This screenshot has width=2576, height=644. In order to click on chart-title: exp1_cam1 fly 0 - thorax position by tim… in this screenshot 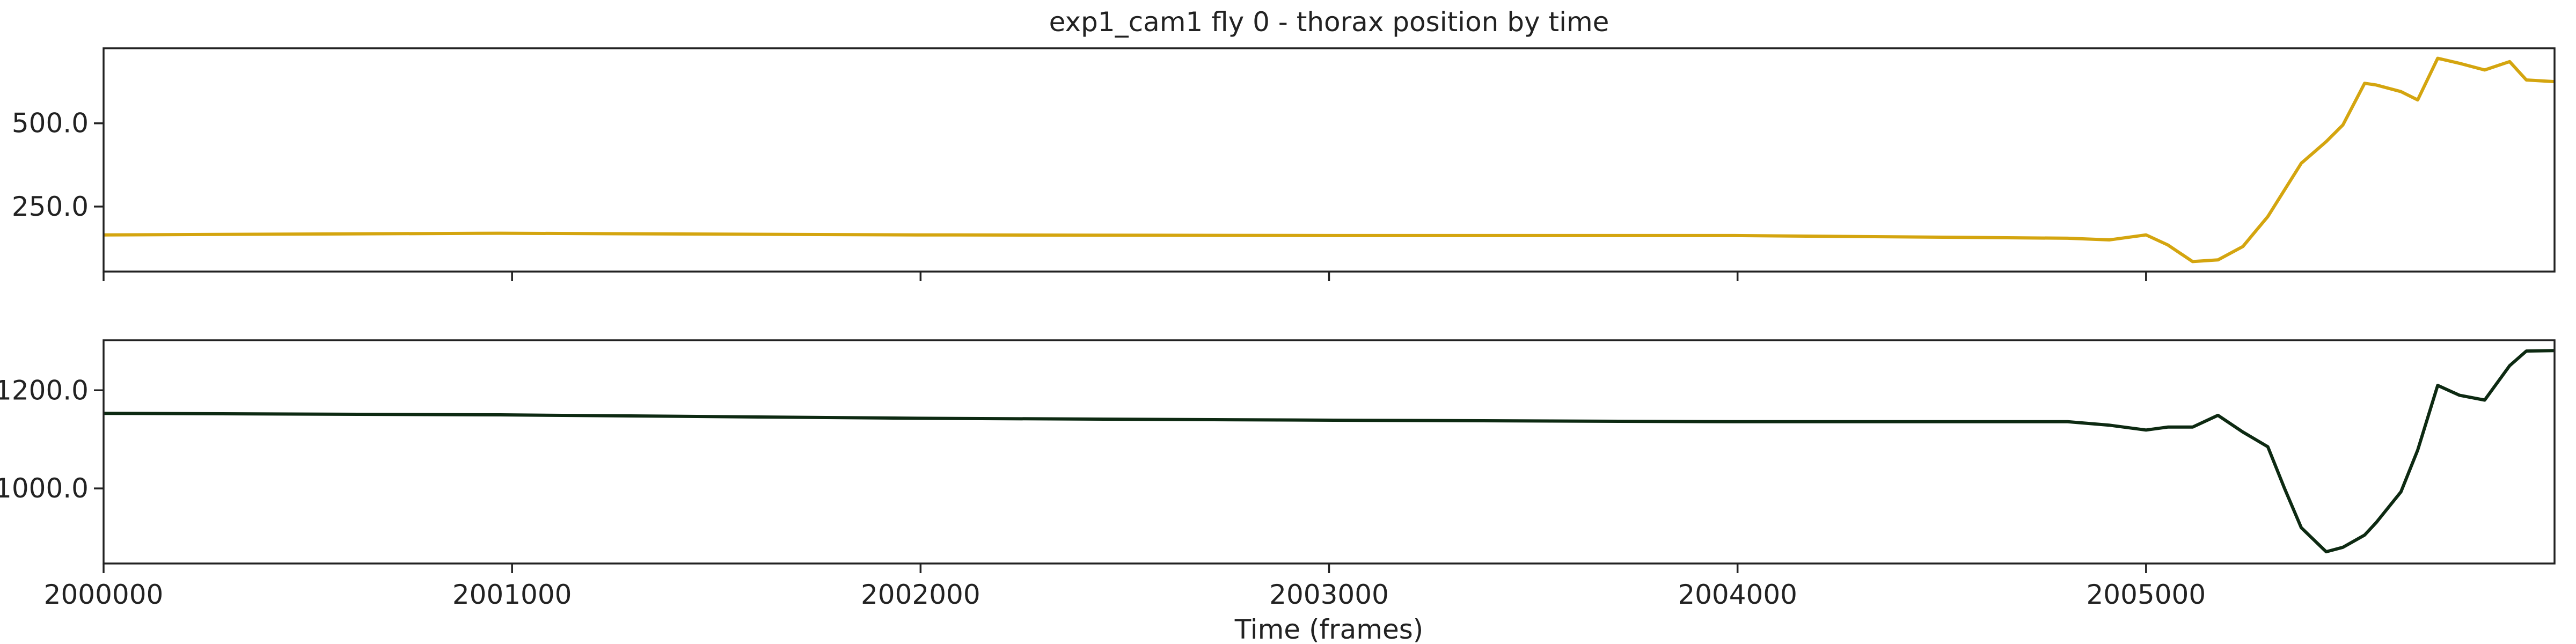, I will do `click(1329, 22)`.